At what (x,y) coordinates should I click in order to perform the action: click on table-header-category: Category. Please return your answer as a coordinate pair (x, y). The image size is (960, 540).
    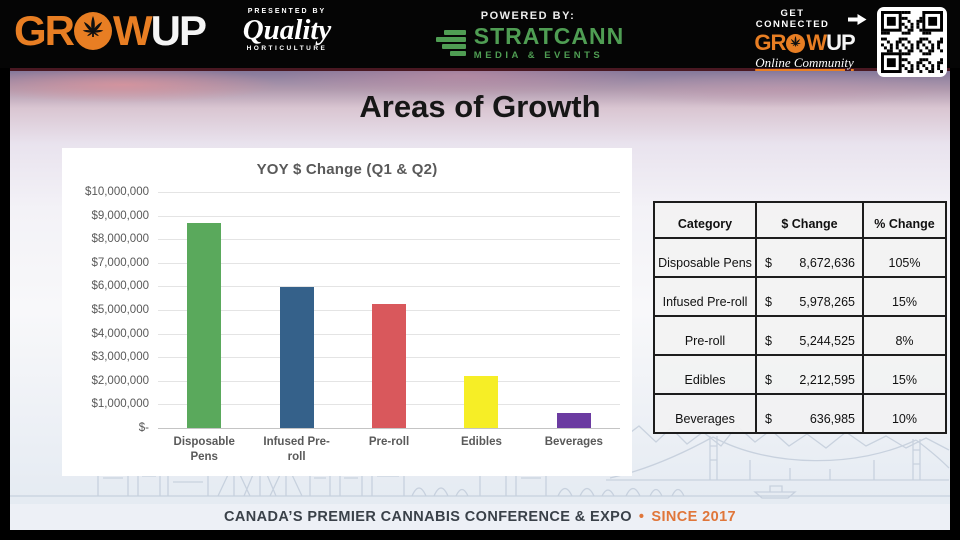
    Looking at the image, I should click on (705, 220).